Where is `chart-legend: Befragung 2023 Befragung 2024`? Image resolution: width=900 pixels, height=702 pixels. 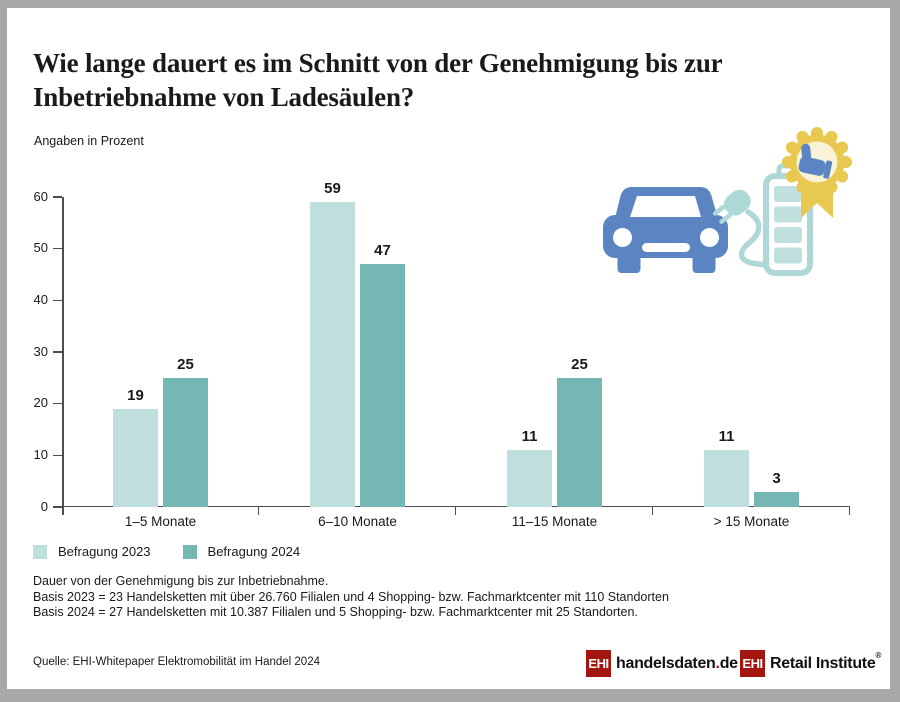 chart-legend: Befragung 2023 Befragung 2024 is located at coordinates (166, 551).